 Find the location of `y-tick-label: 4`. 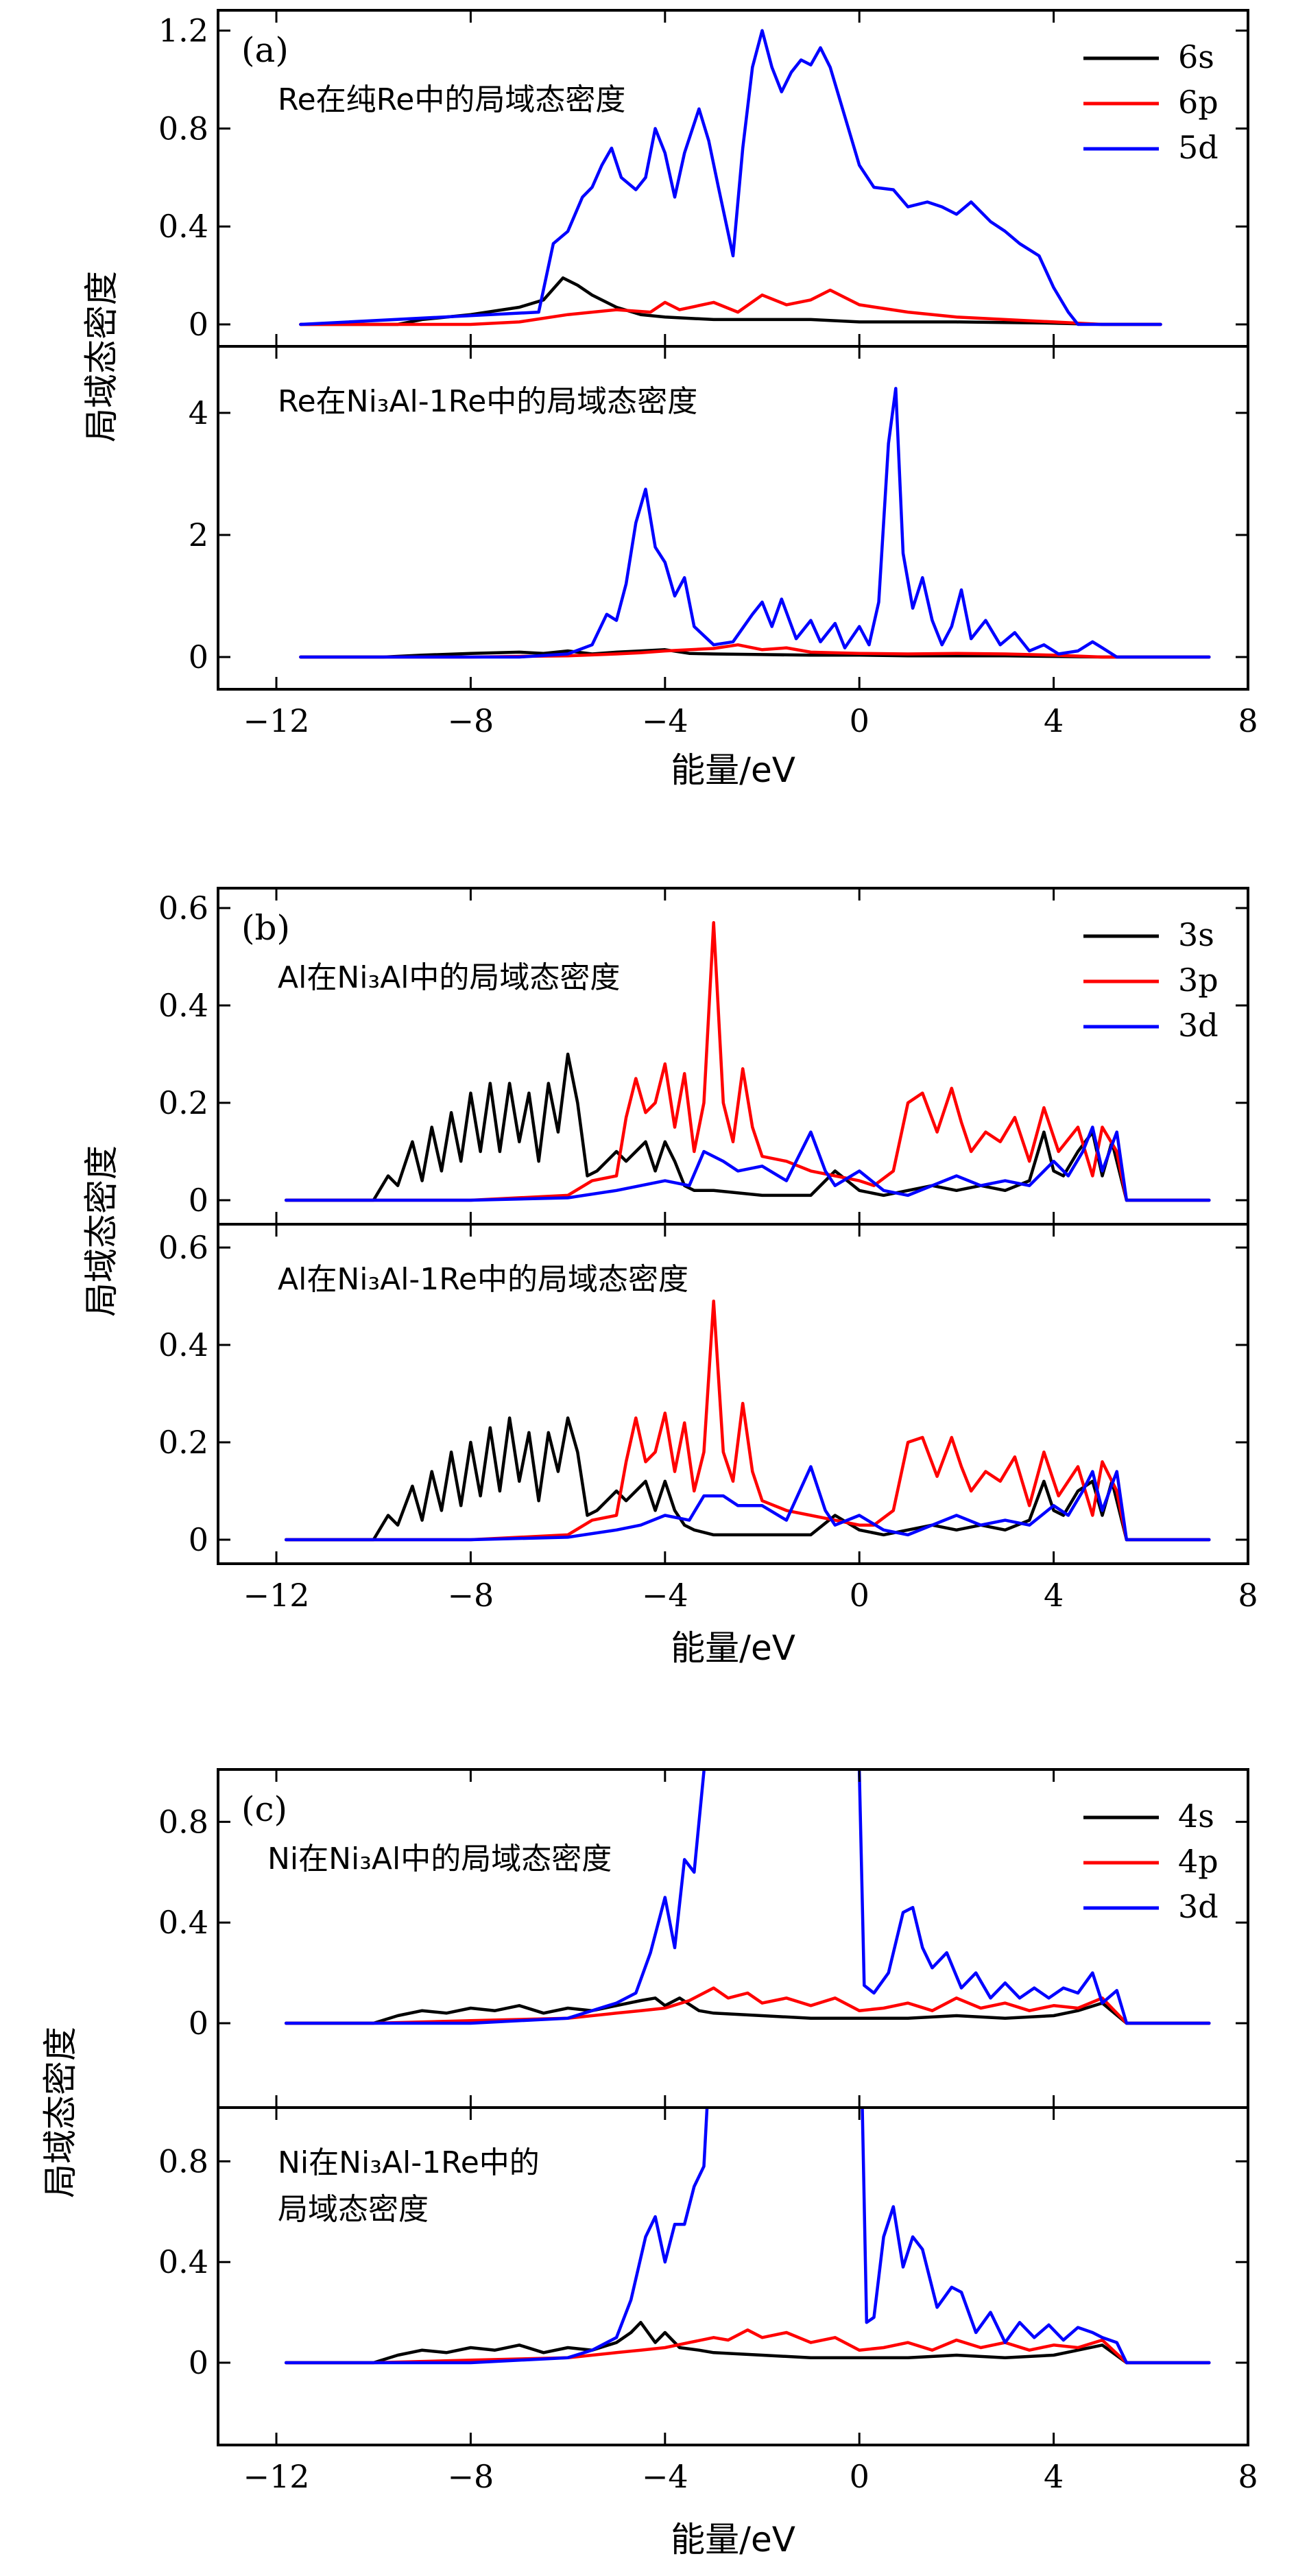

y-tick-label: 4 is located at coordinates (198, 412).